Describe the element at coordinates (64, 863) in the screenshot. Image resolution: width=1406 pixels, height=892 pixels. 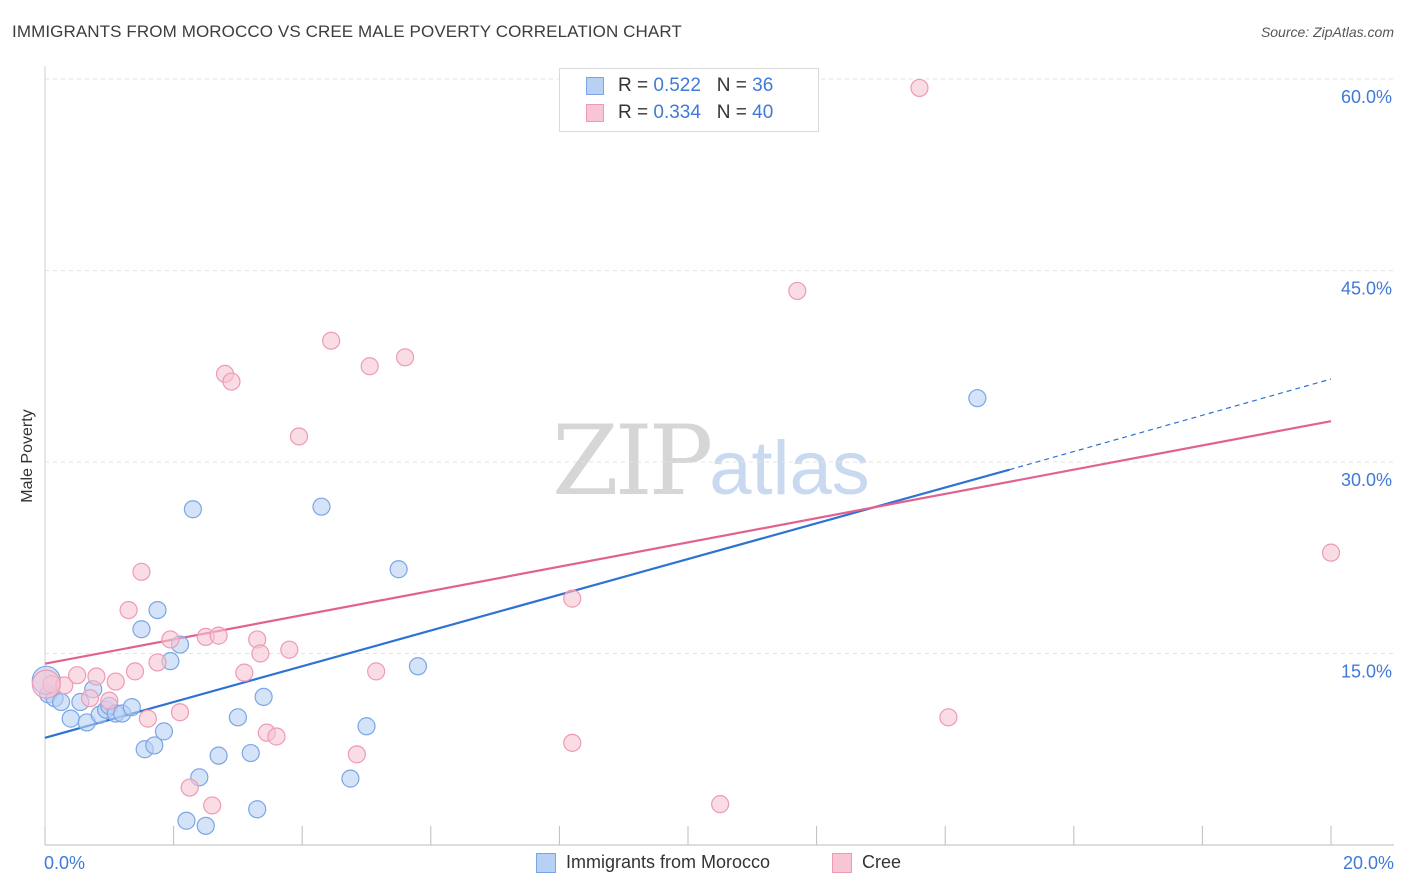
I see `x-tick-label: 0.0%` at that location.